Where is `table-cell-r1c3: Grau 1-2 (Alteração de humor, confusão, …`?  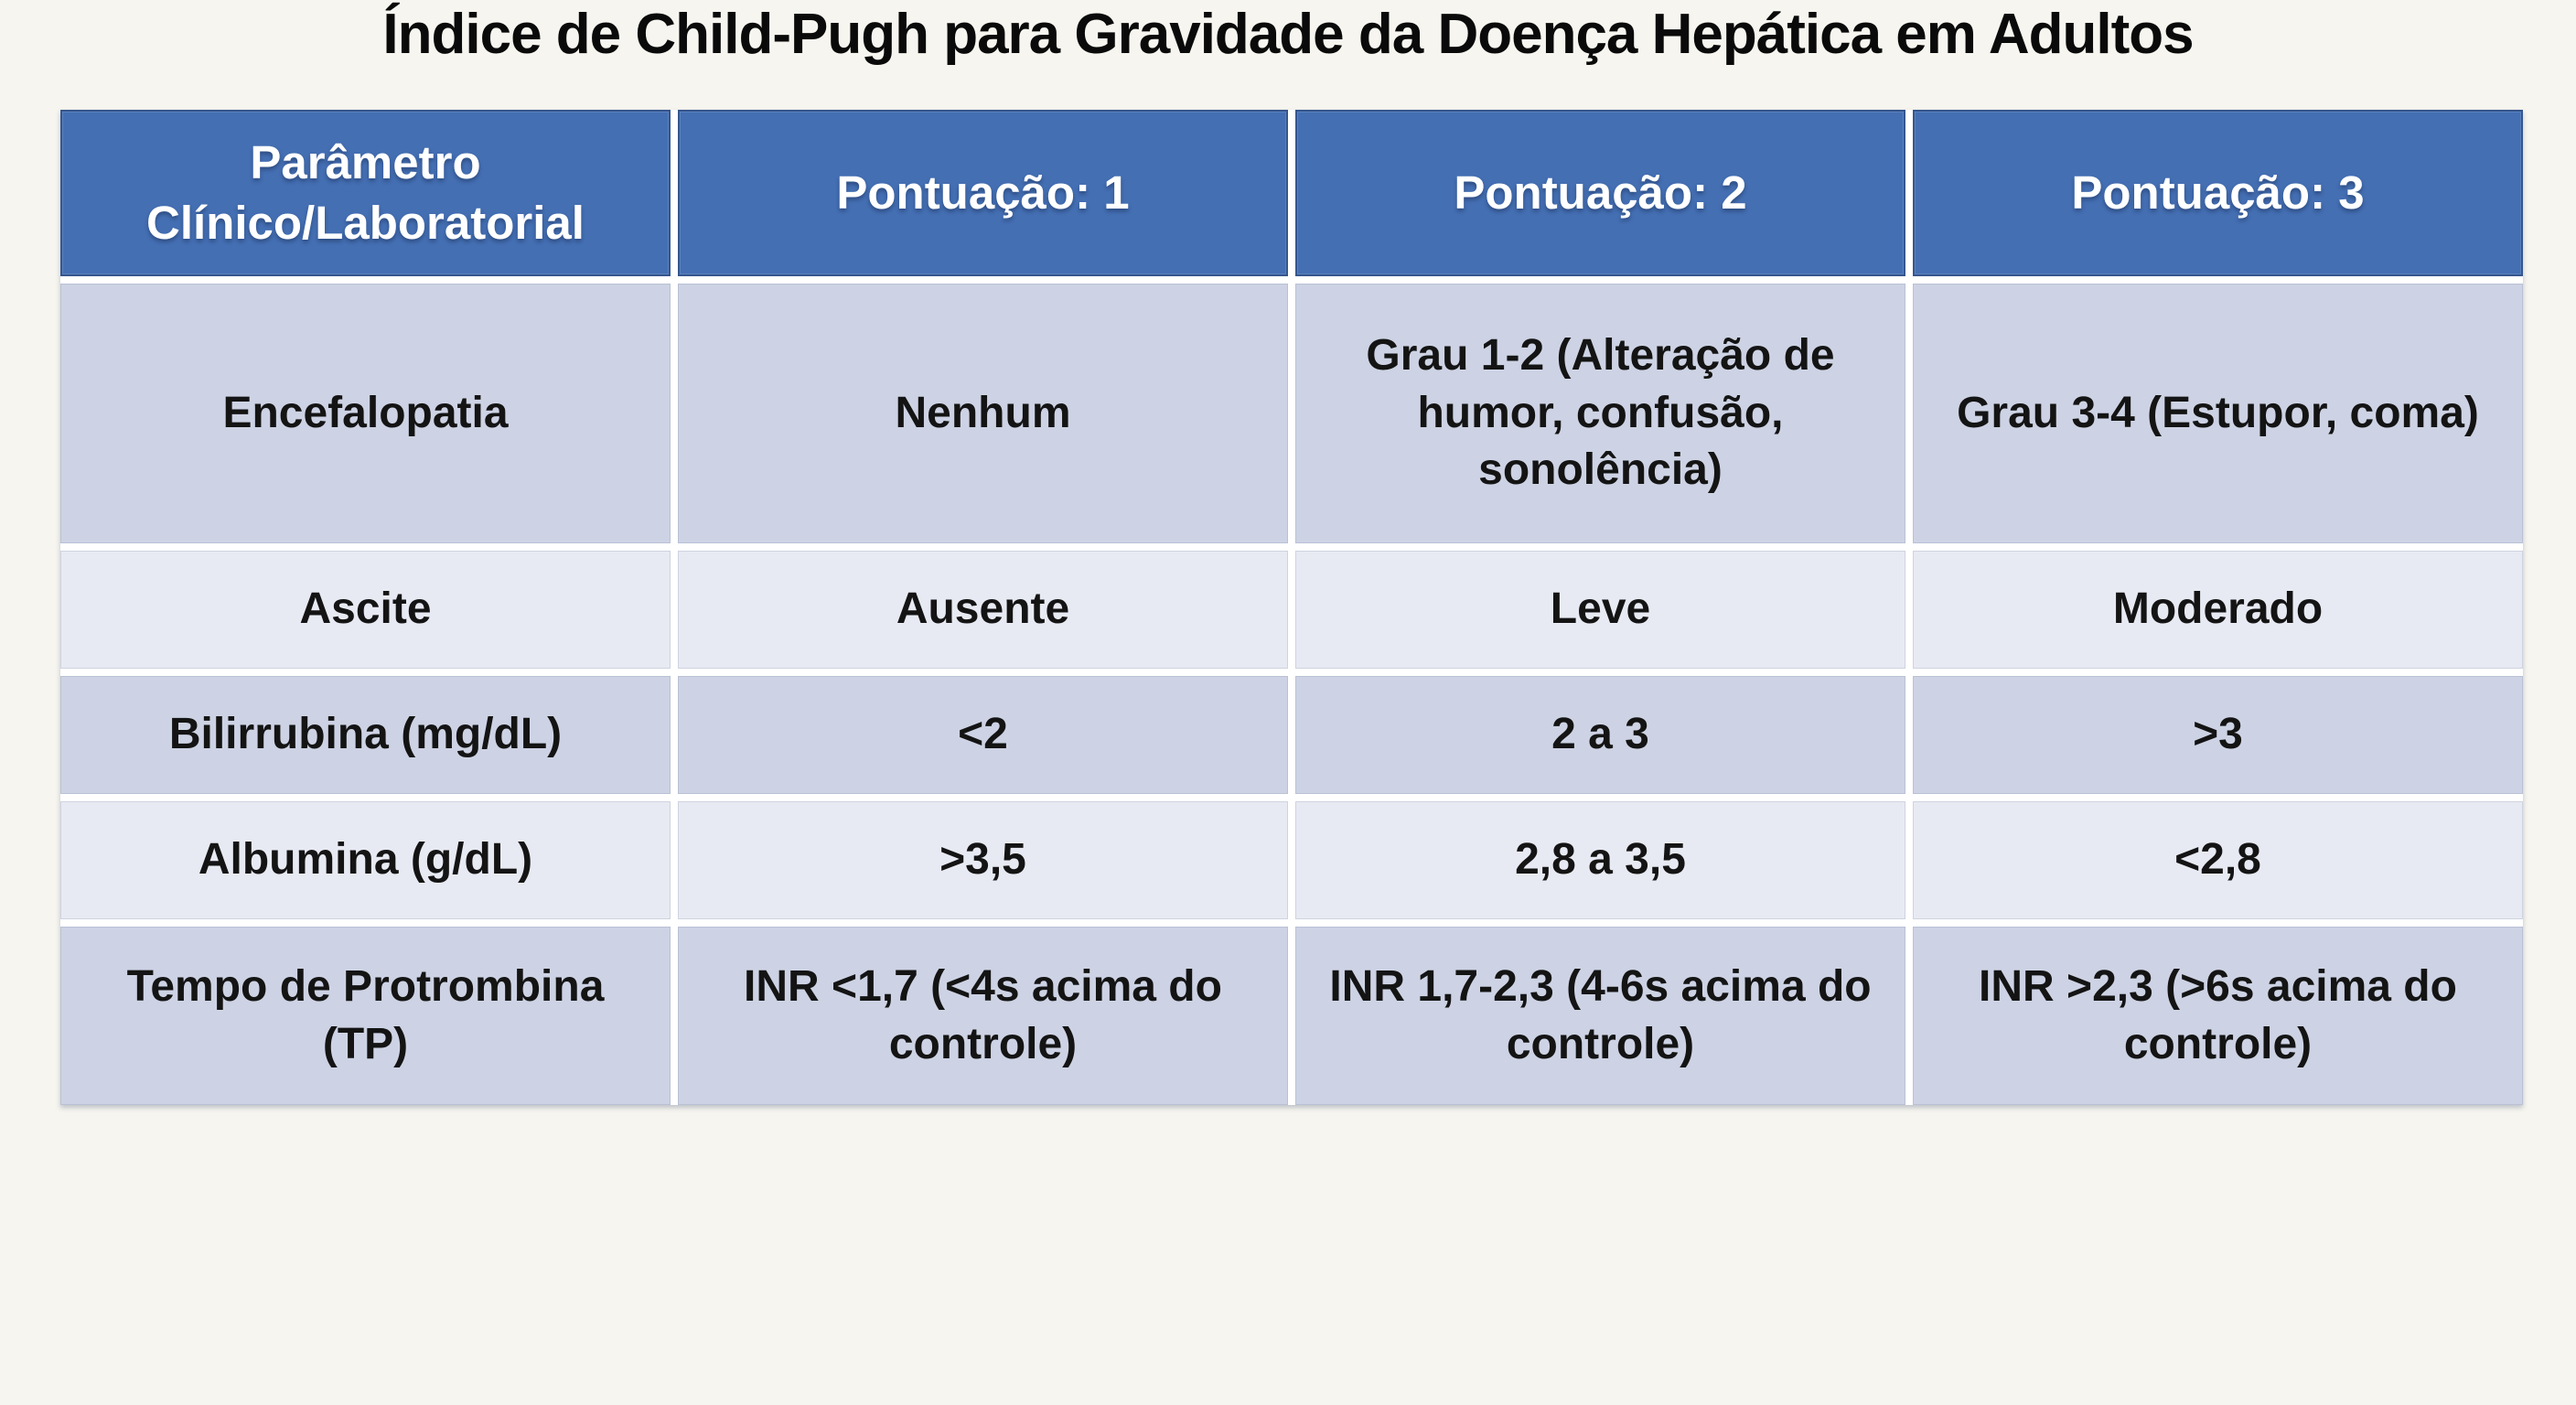
table-cell-r1c3: Grau 1-2 (Alteração de humor, confusão, … is located at coordinates (1600, 413).